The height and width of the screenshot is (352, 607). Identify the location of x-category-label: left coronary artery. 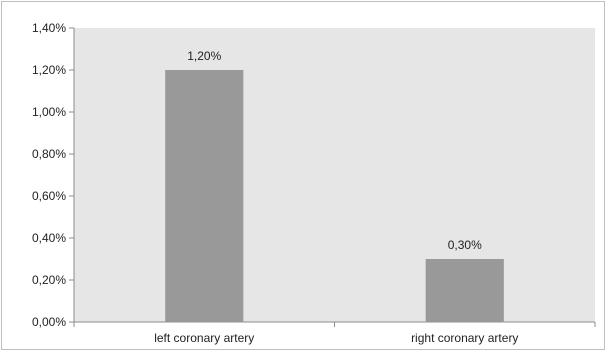
(204, 338).